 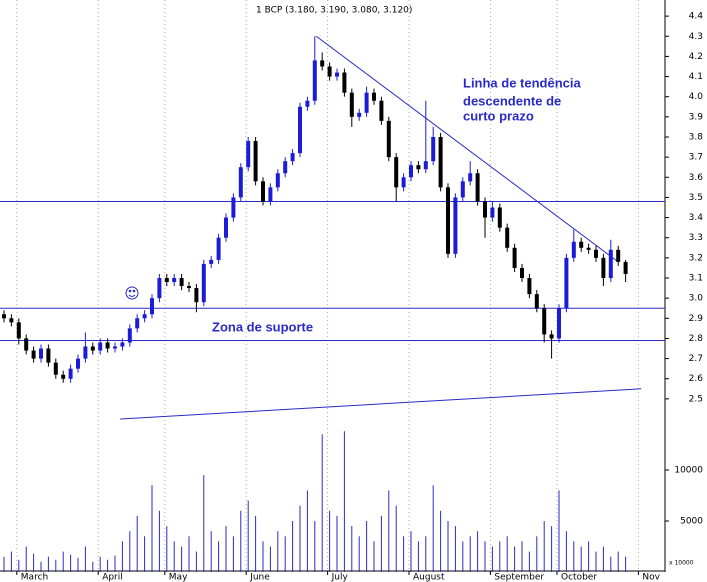 I want to click on x-tick-label: August, so click(x=429, y=577).